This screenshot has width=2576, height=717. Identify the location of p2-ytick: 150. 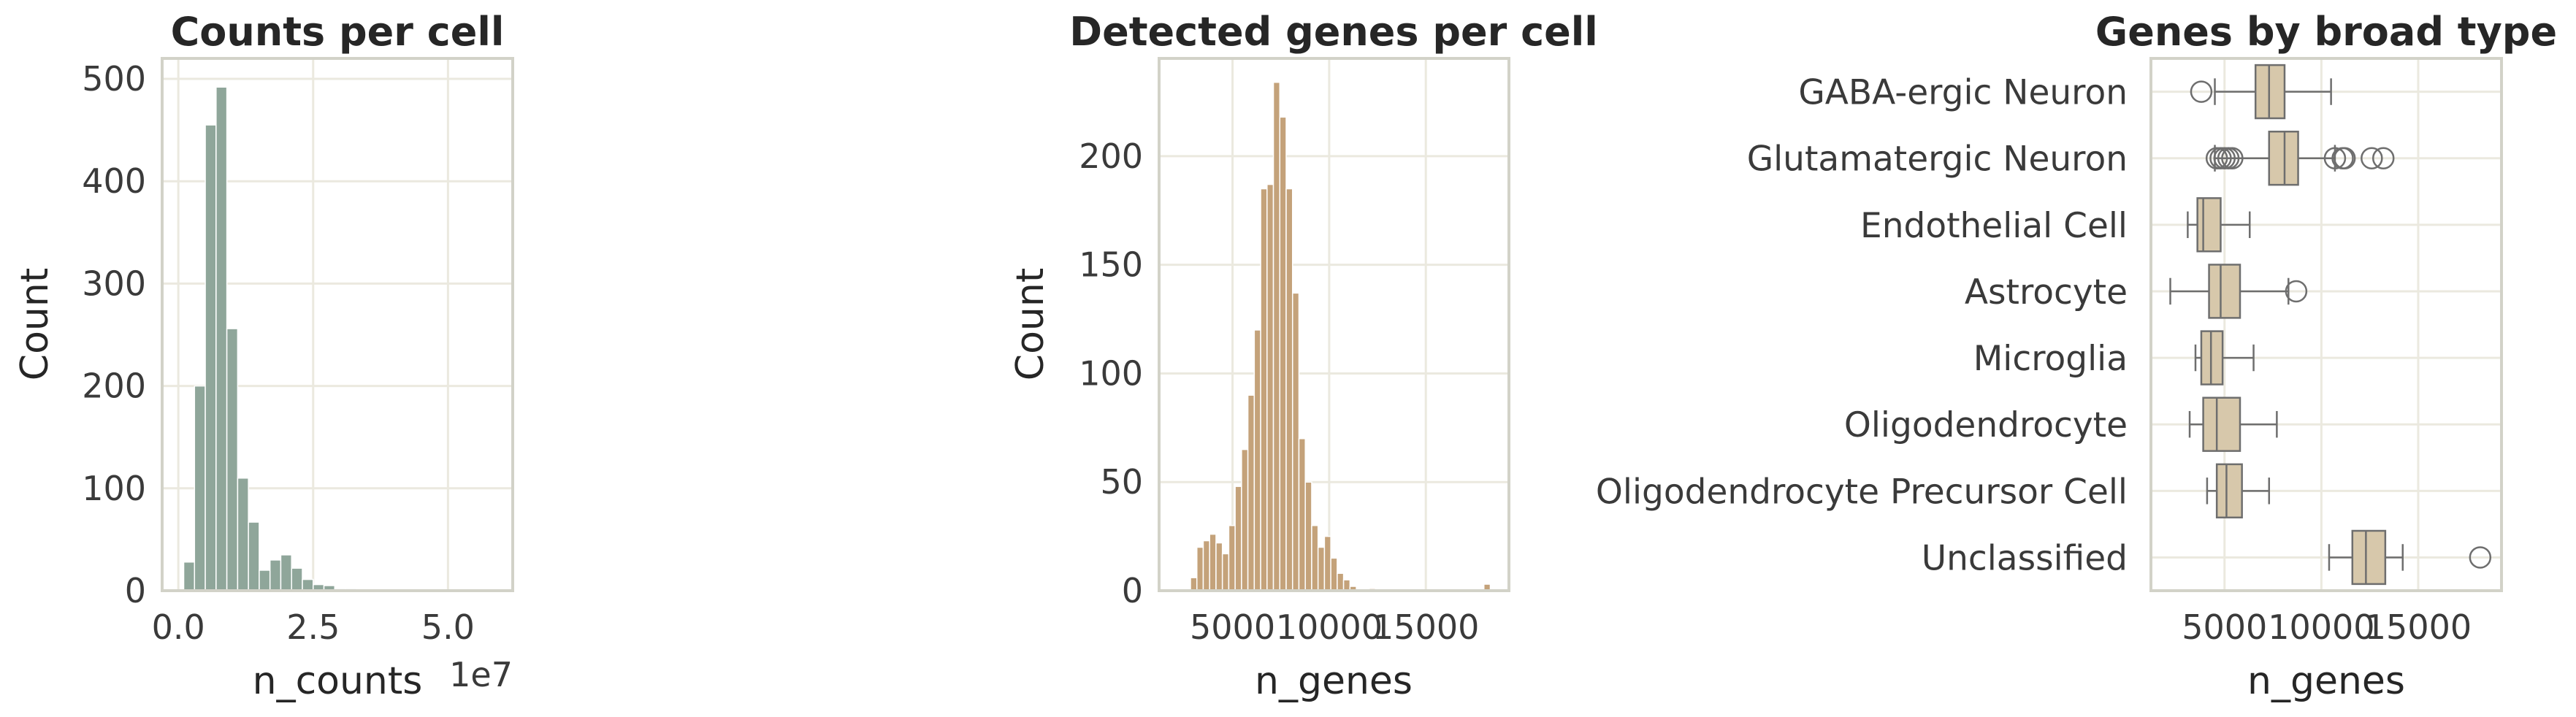
(1111, 265).